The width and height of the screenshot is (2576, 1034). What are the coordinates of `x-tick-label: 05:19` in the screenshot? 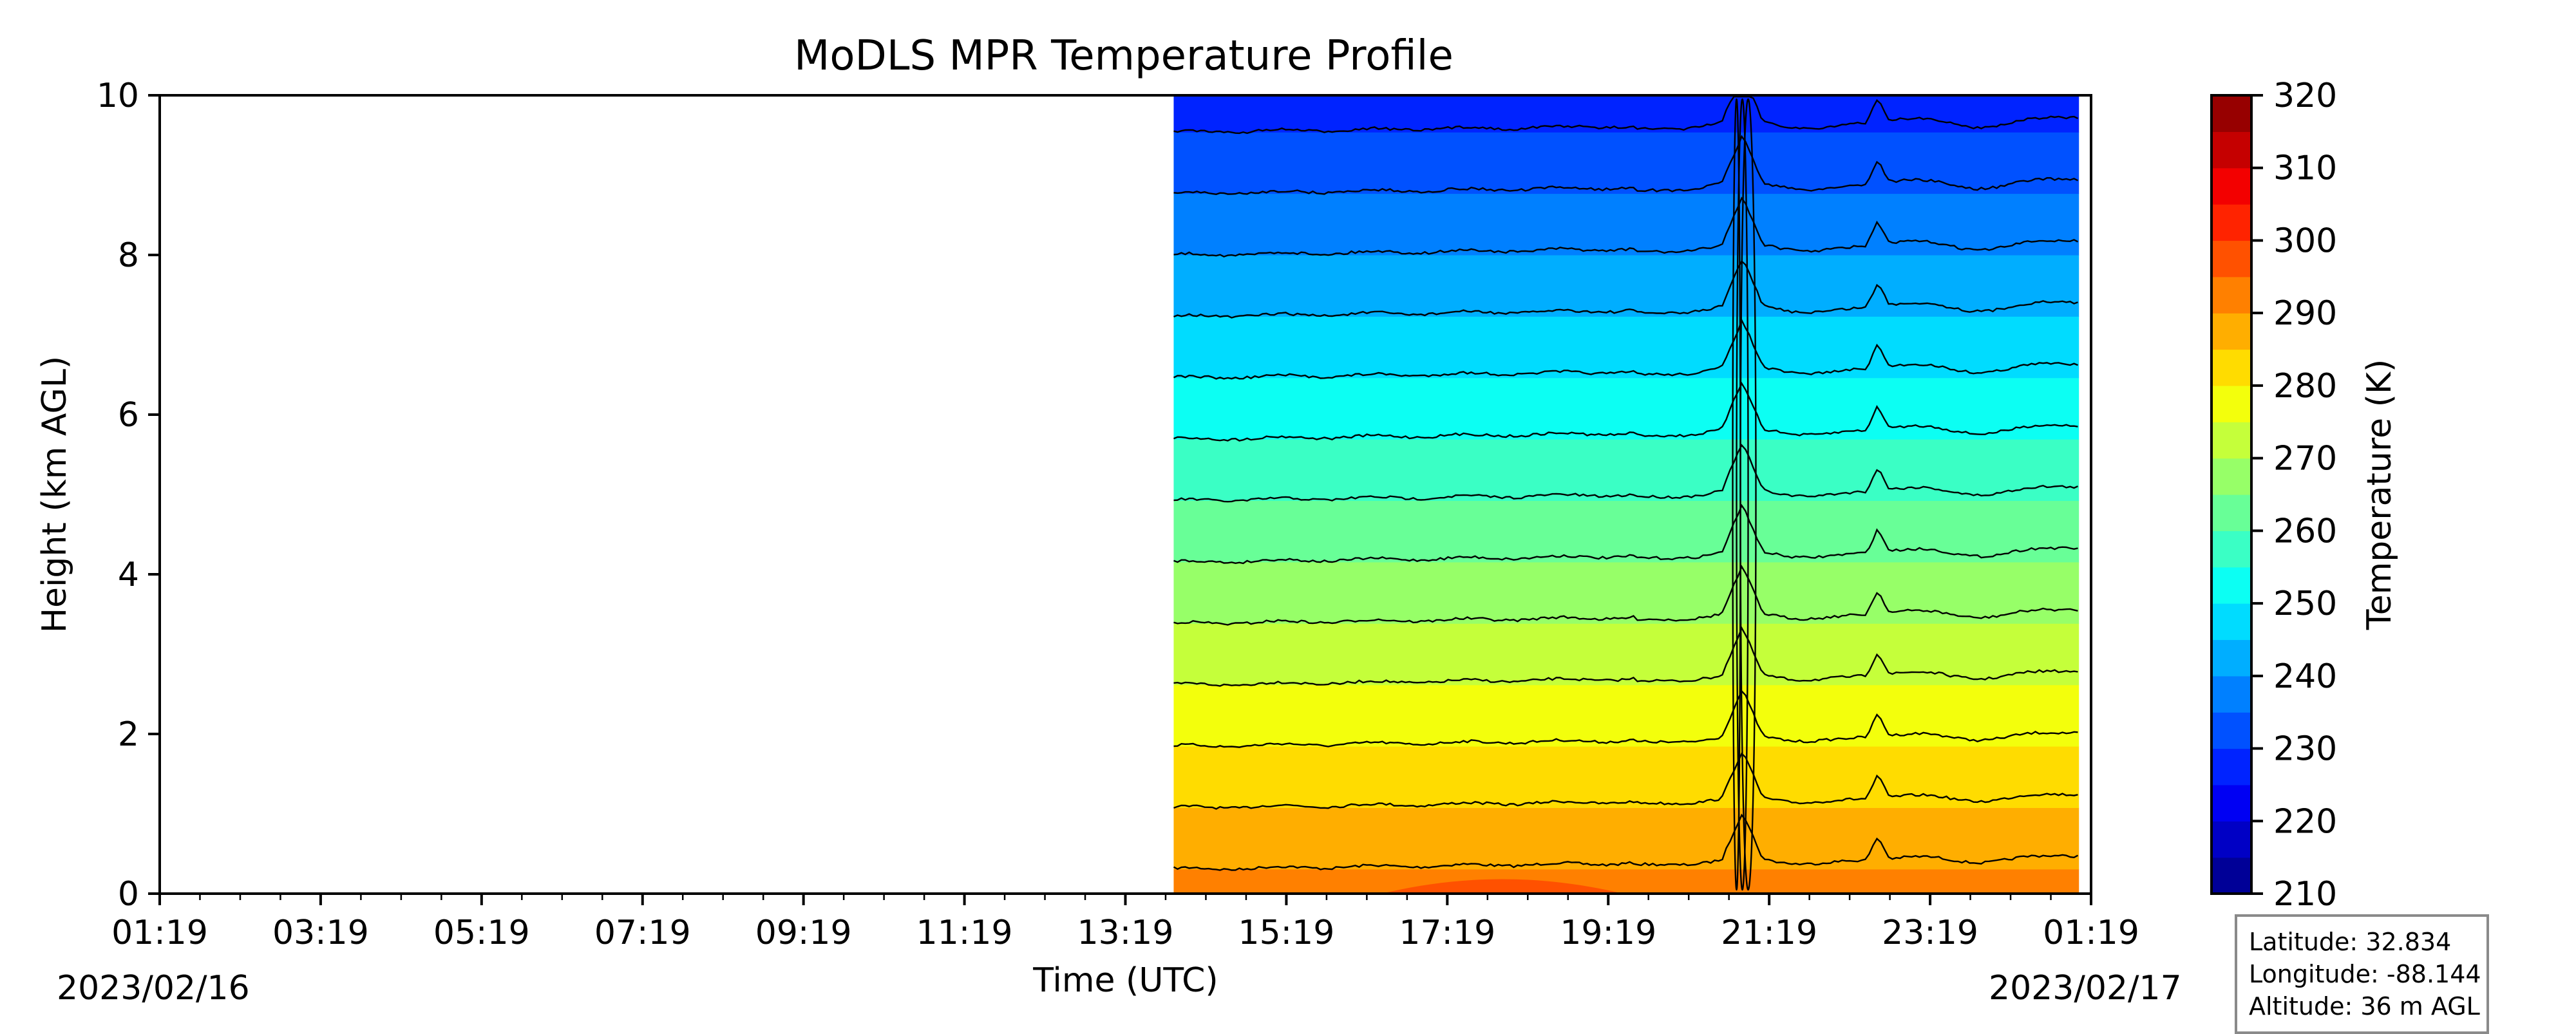 It's located at (481, 933).